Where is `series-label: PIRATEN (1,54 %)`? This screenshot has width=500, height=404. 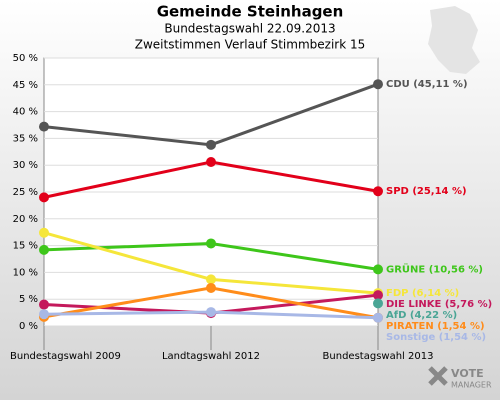 series-label: PIRATEN (1,54 %) is located at coordinates (435, 326).